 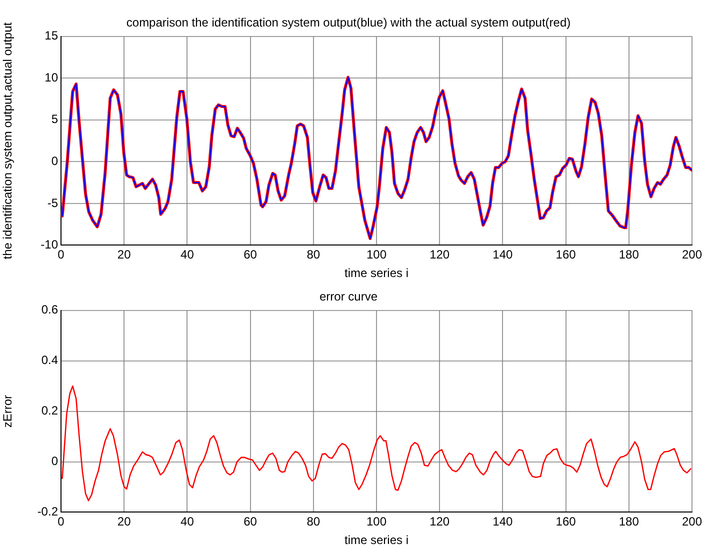 I want to click on chart-title: error curve, so click(x=348, y=297).